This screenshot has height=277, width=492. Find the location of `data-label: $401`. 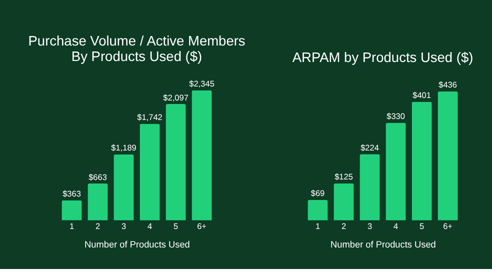

data-label: $401 is located at coordinates (422, 95).